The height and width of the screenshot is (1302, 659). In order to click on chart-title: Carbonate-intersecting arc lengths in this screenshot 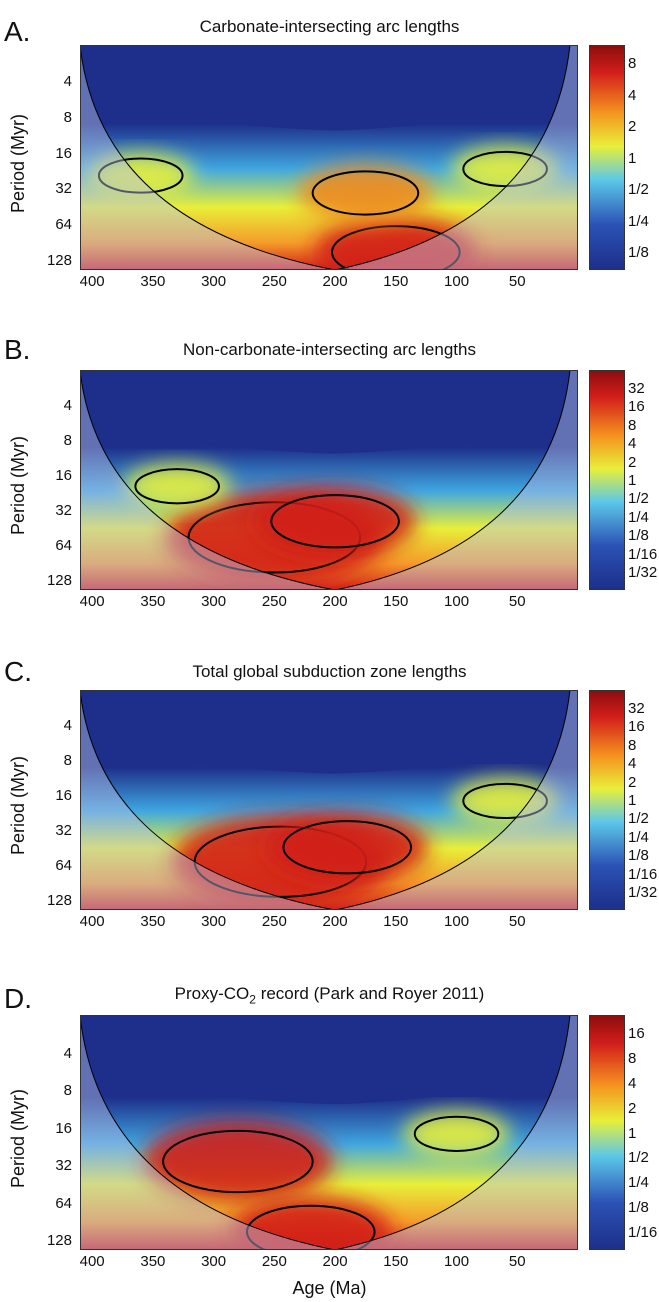, I will do `click(329, 26)`.